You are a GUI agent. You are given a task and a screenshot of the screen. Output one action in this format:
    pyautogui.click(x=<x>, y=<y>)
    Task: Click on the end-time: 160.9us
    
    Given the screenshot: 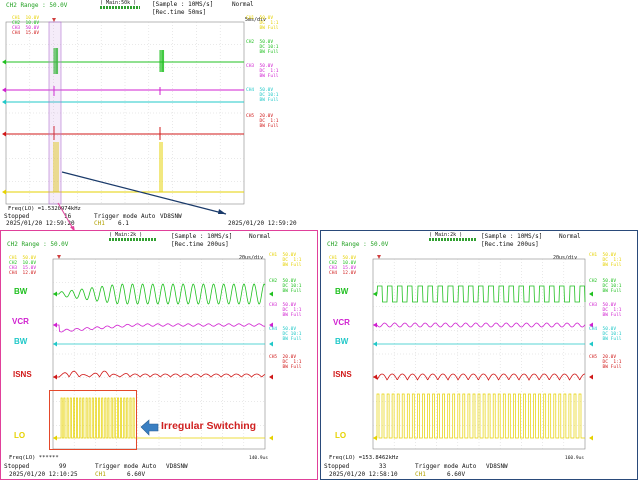 What is the action you would take?
    pyautogui.click(x=574, y=458)
    